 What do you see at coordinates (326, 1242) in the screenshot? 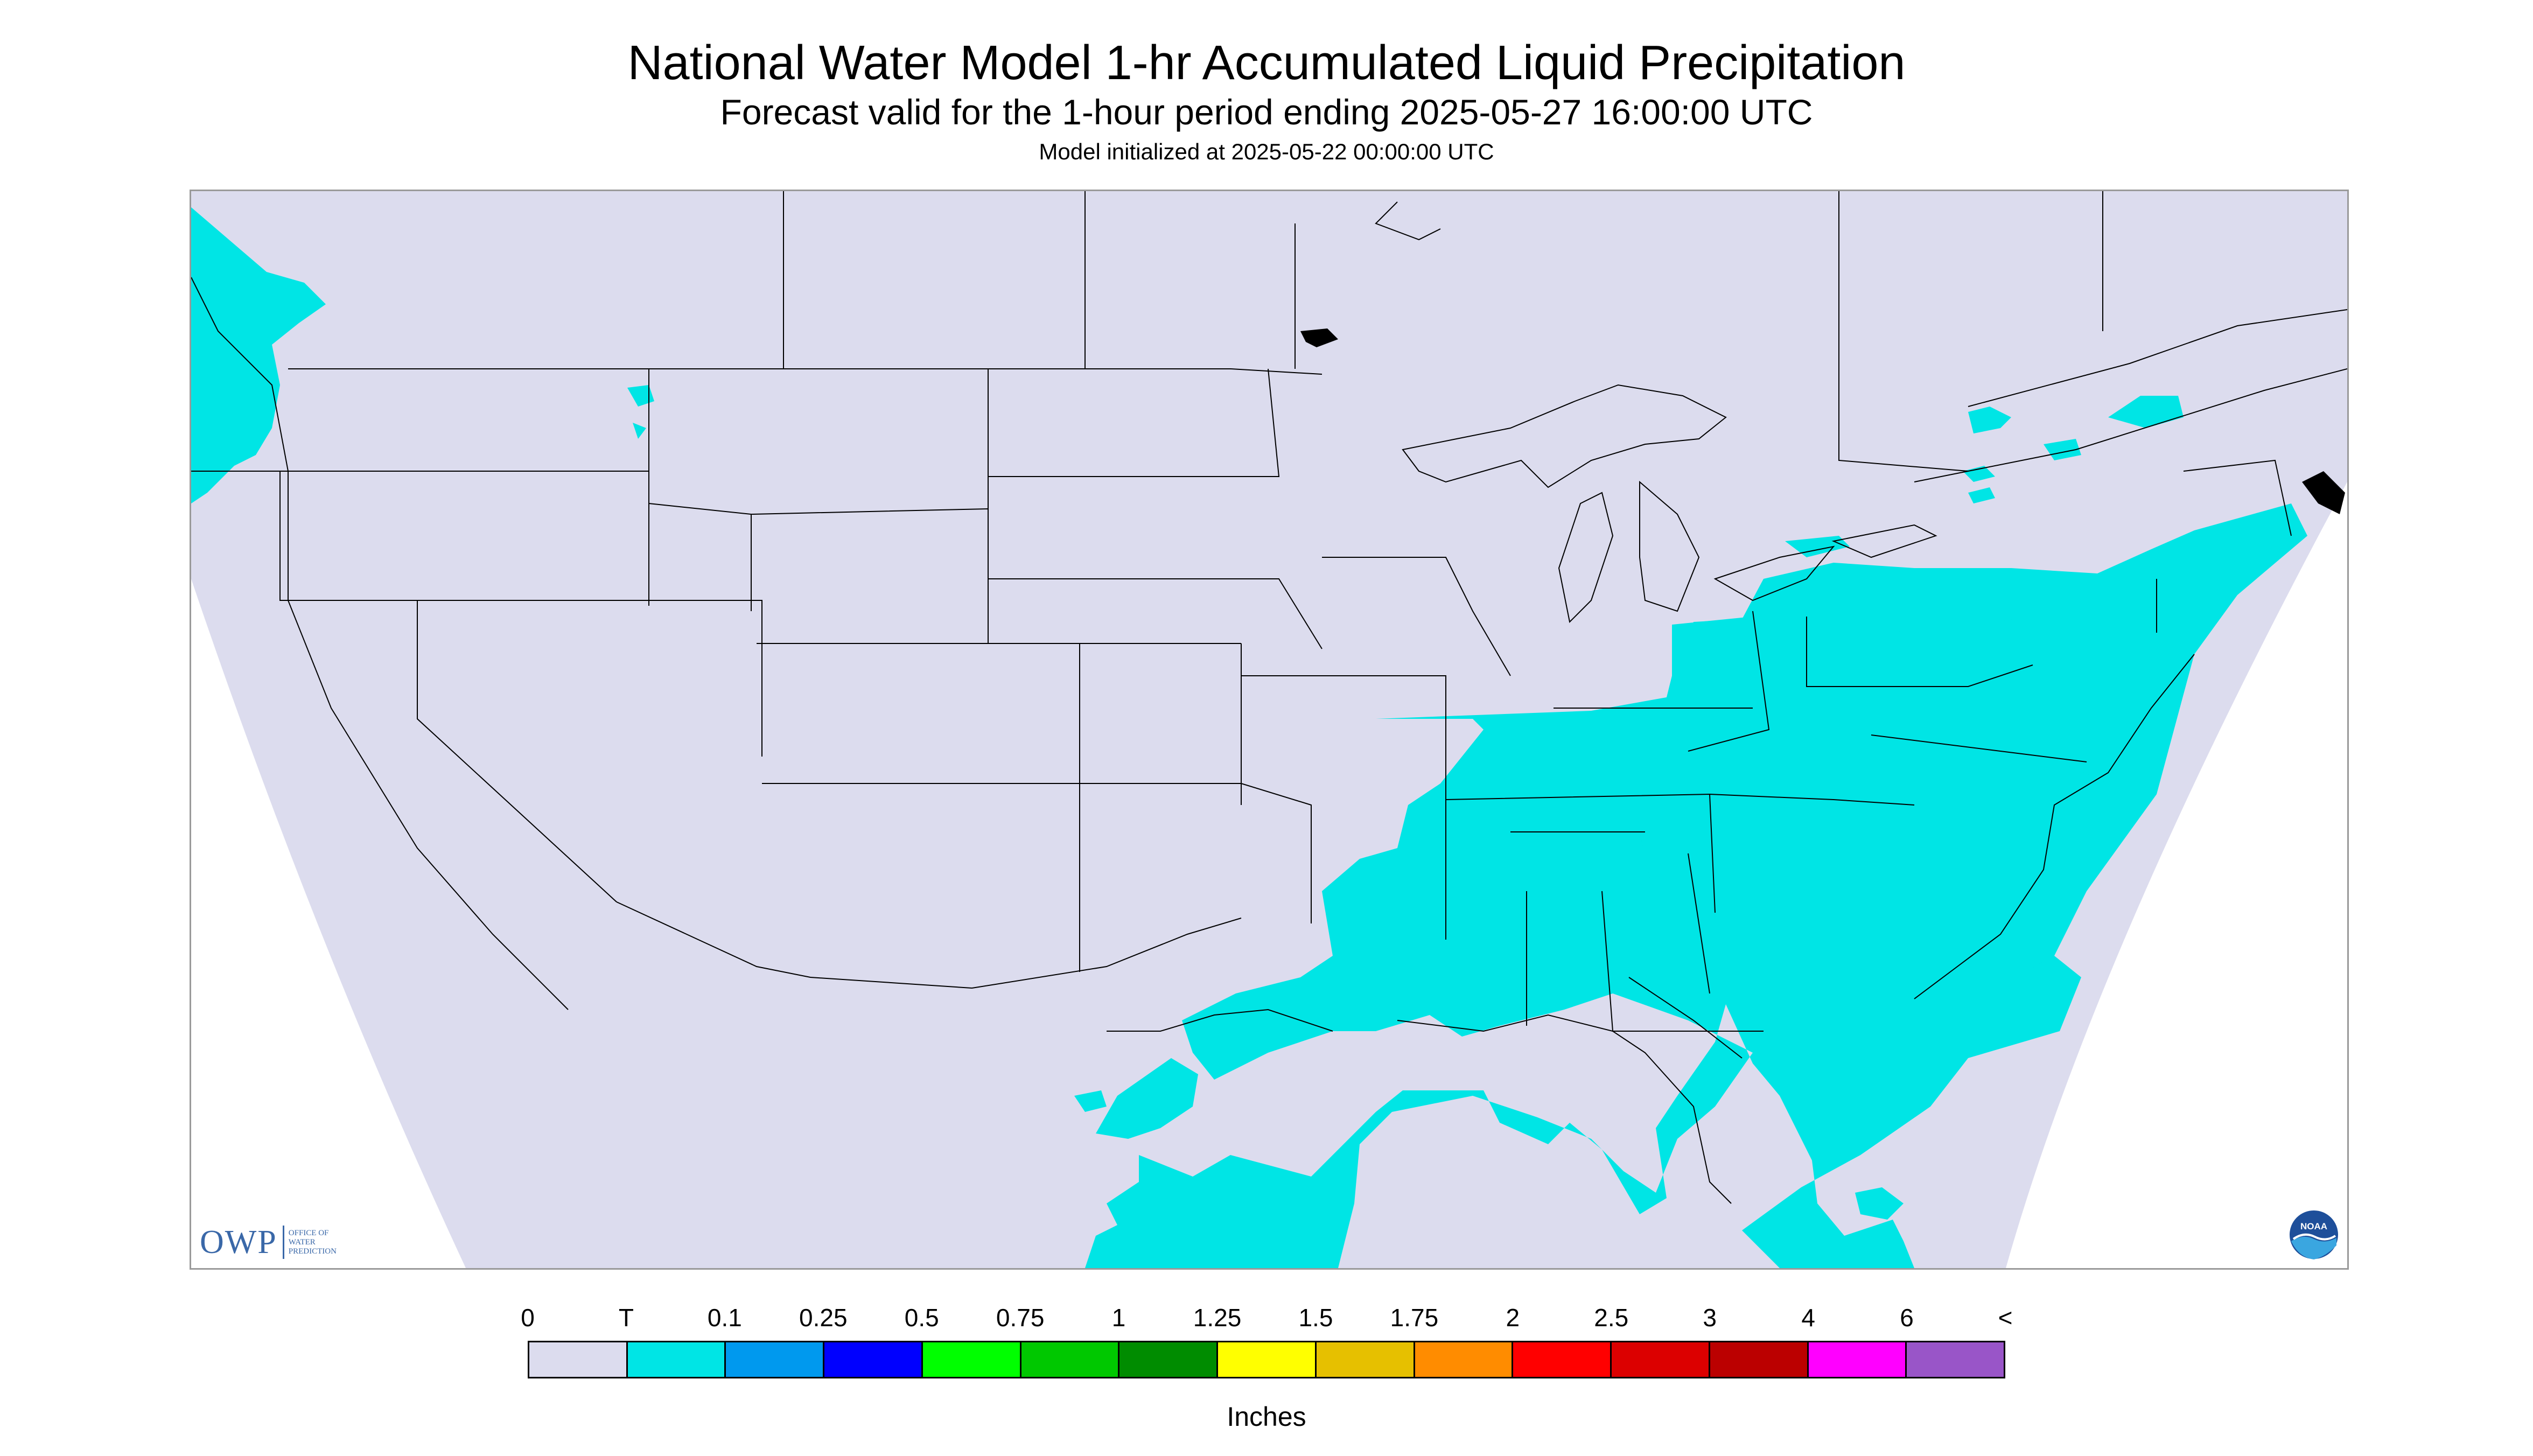
I see `owp-logo-subtitle: OFFICE OF WATER PREDICTION` at bounding box center [326, 1242].